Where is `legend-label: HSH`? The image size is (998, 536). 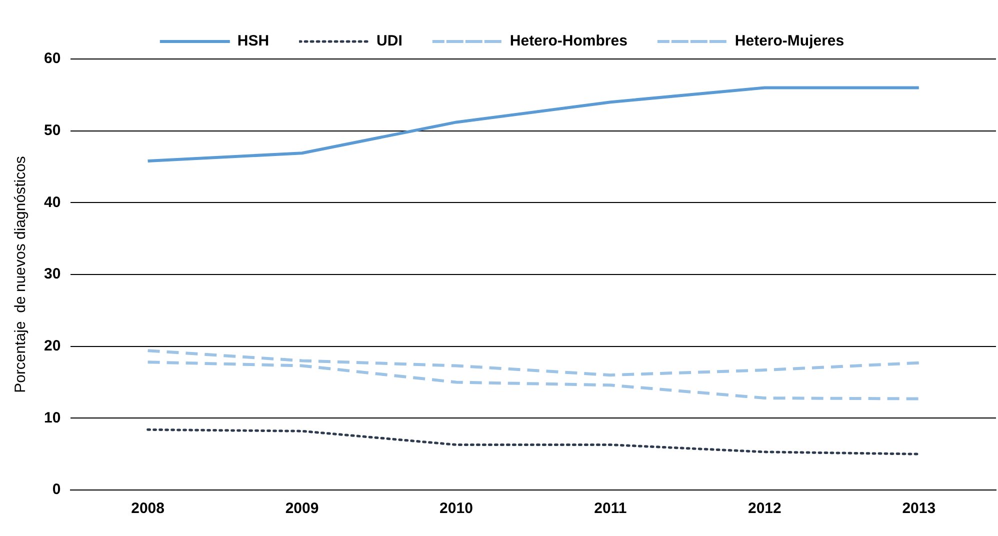 legend-label: HSH is located at coordinates (253, 41).